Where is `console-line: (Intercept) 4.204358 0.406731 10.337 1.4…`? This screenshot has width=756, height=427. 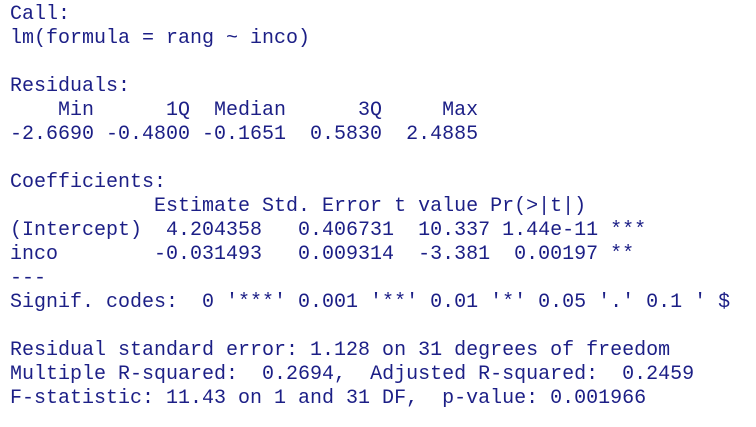 console-line: (Intercept) 4.204358 0.406731 10.337 1.4… is located at coordinates (328, 230).